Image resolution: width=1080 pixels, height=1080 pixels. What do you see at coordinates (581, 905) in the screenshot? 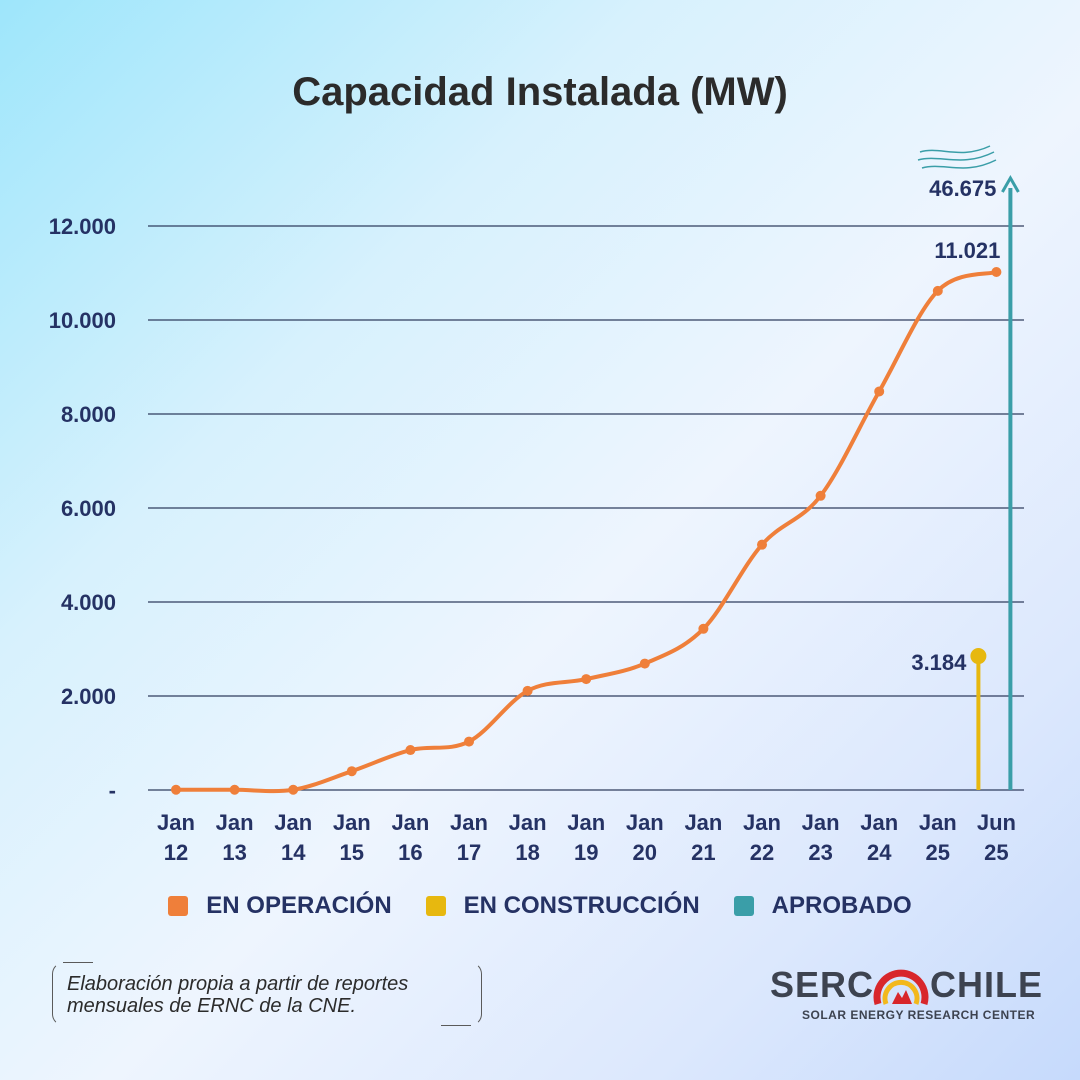
I see `legend-label-construccion: EN CONSTRUCCIÓN` at bounding box center [581, 905].